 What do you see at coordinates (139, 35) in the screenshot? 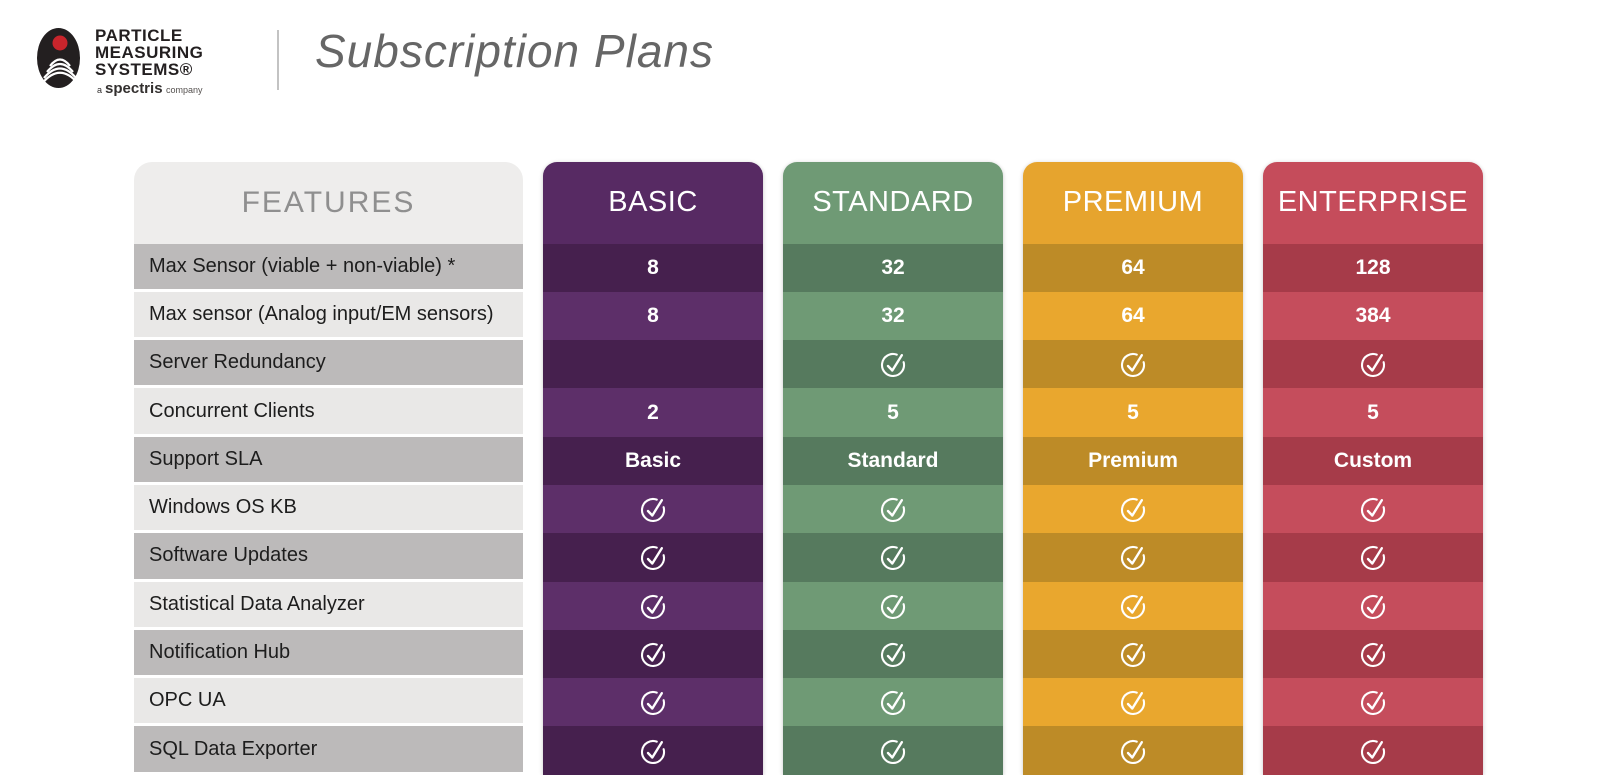
I see `logo-line-1: PARTICLE` at bounding box center [139, 35].